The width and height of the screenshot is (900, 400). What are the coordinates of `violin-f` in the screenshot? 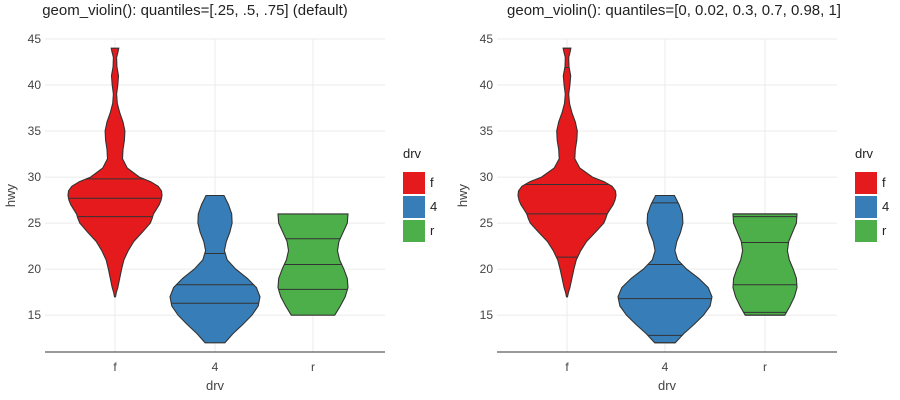 It's located at (115, 172).